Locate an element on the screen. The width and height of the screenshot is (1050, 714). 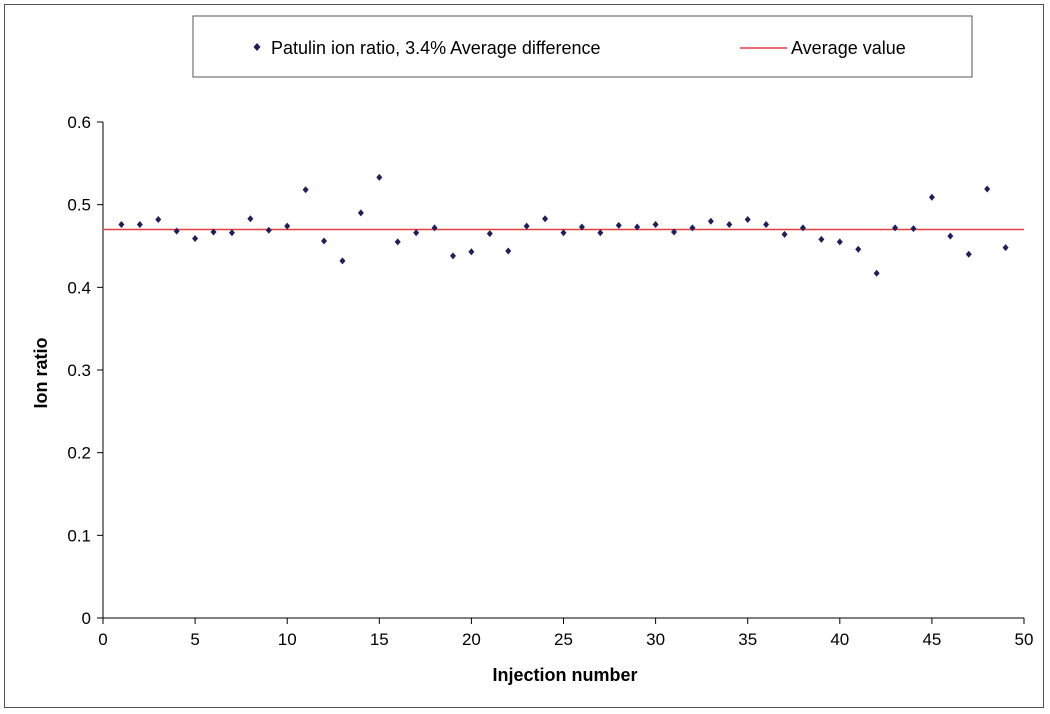
x-tick-label: 45 is located at coordinates (931, 639).